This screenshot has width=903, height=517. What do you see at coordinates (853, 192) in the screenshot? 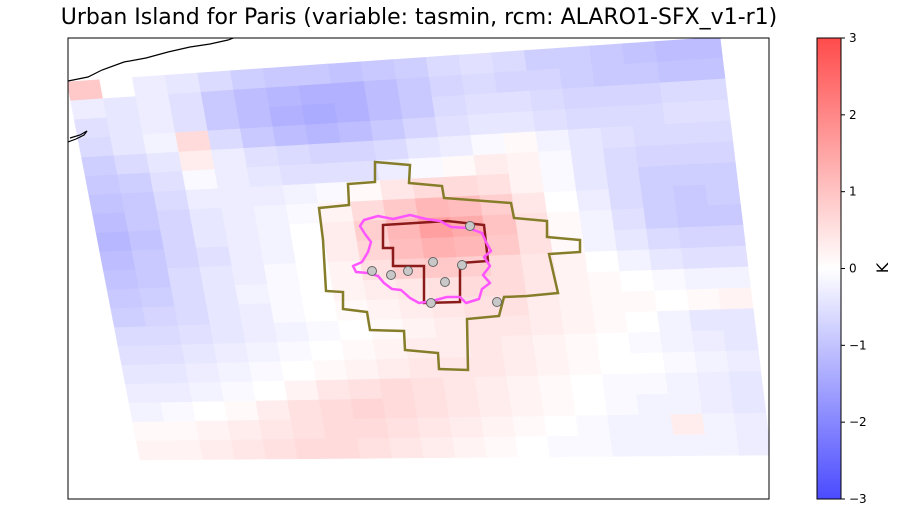
I see `colorbar-tick-label: 1` at bounding box center [853, 192].